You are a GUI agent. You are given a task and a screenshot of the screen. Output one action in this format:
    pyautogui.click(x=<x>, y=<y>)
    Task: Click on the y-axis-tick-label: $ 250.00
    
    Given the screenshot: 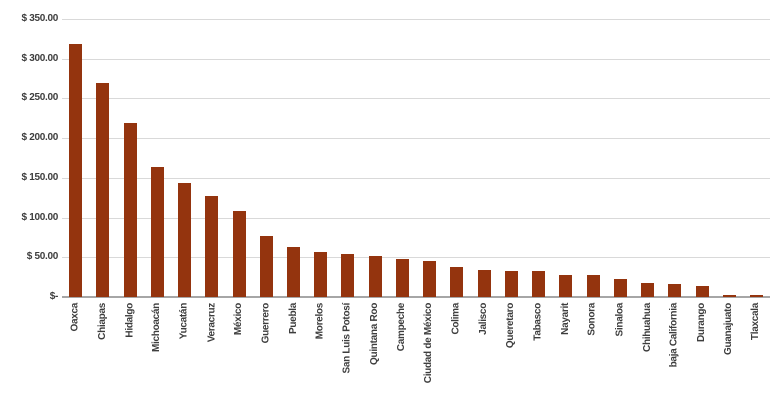 What is the action you would take?
    pyautogui.click(x=39, y=98)
    